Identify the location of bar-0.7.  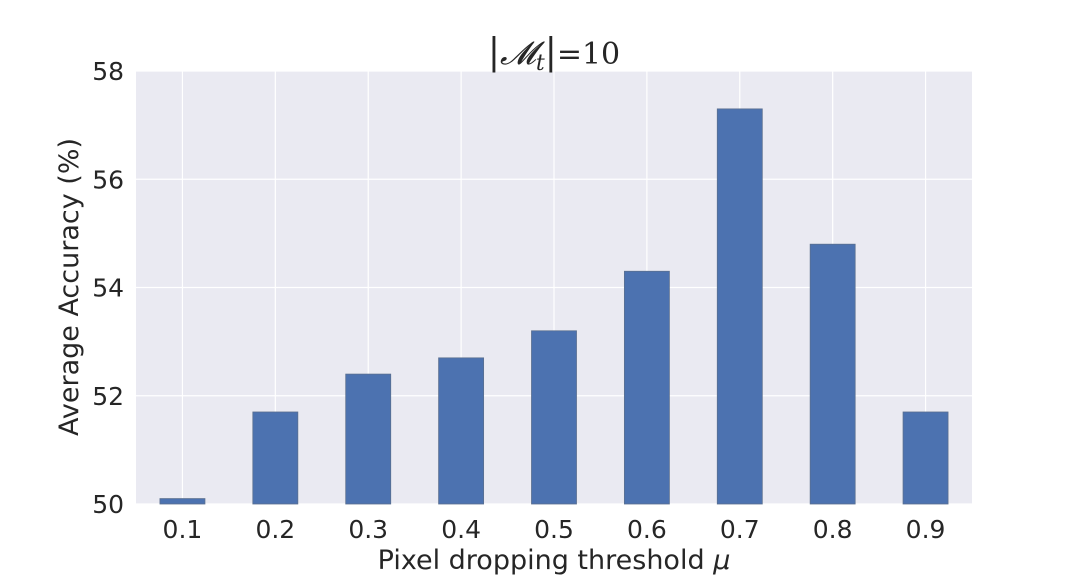
(739, 306).